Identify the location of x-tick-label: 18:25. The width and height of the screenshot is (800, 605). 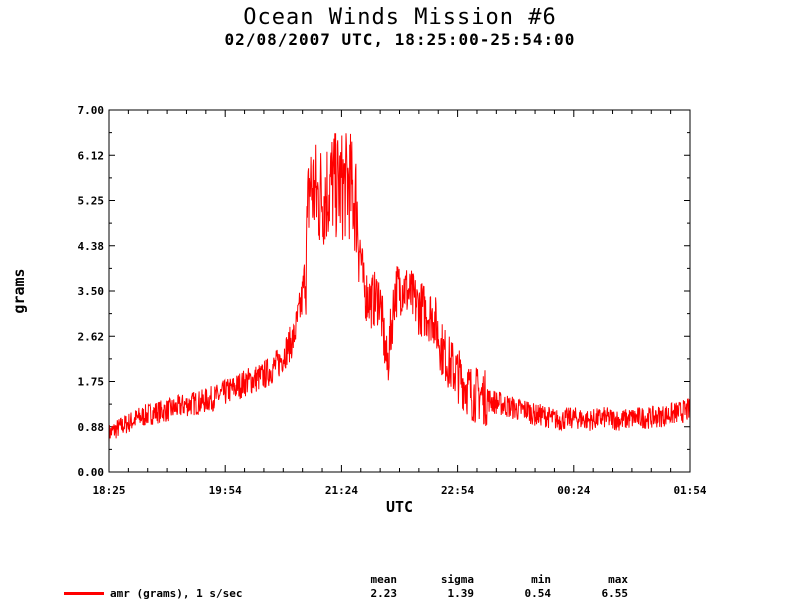
(108, 490).